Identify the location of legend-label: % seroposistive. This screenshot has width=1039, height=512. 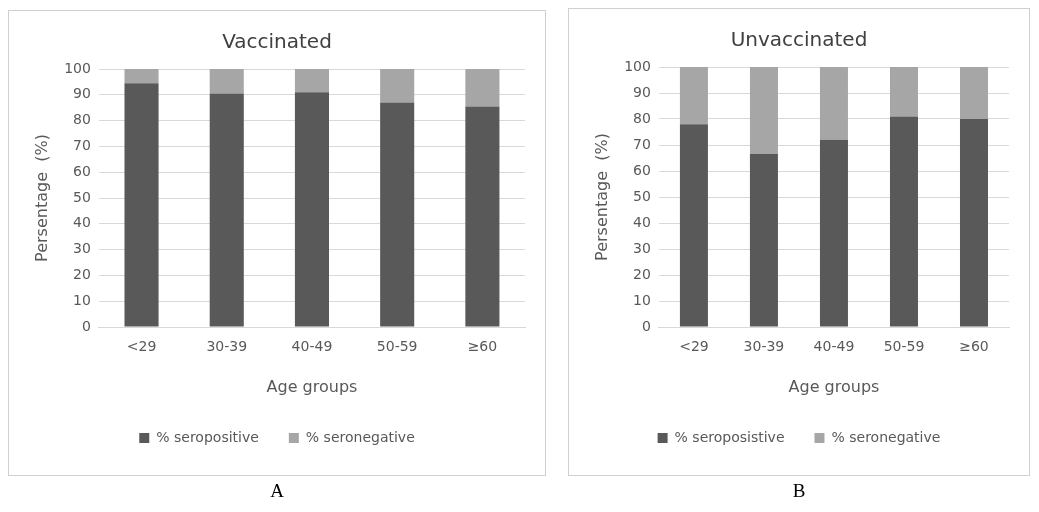
(729, 436).